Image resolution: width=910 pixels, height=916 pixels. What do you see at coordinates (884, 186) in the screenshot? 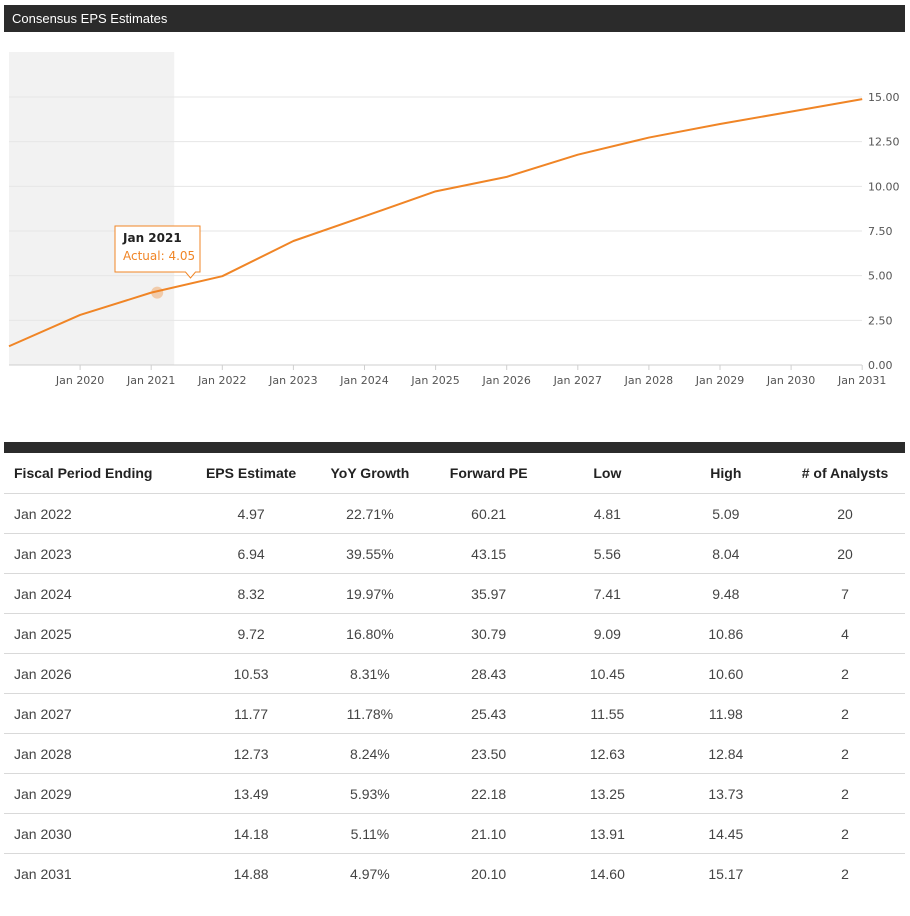
I see `y-tick-label: 10.00` at bounding box center [884, 186].